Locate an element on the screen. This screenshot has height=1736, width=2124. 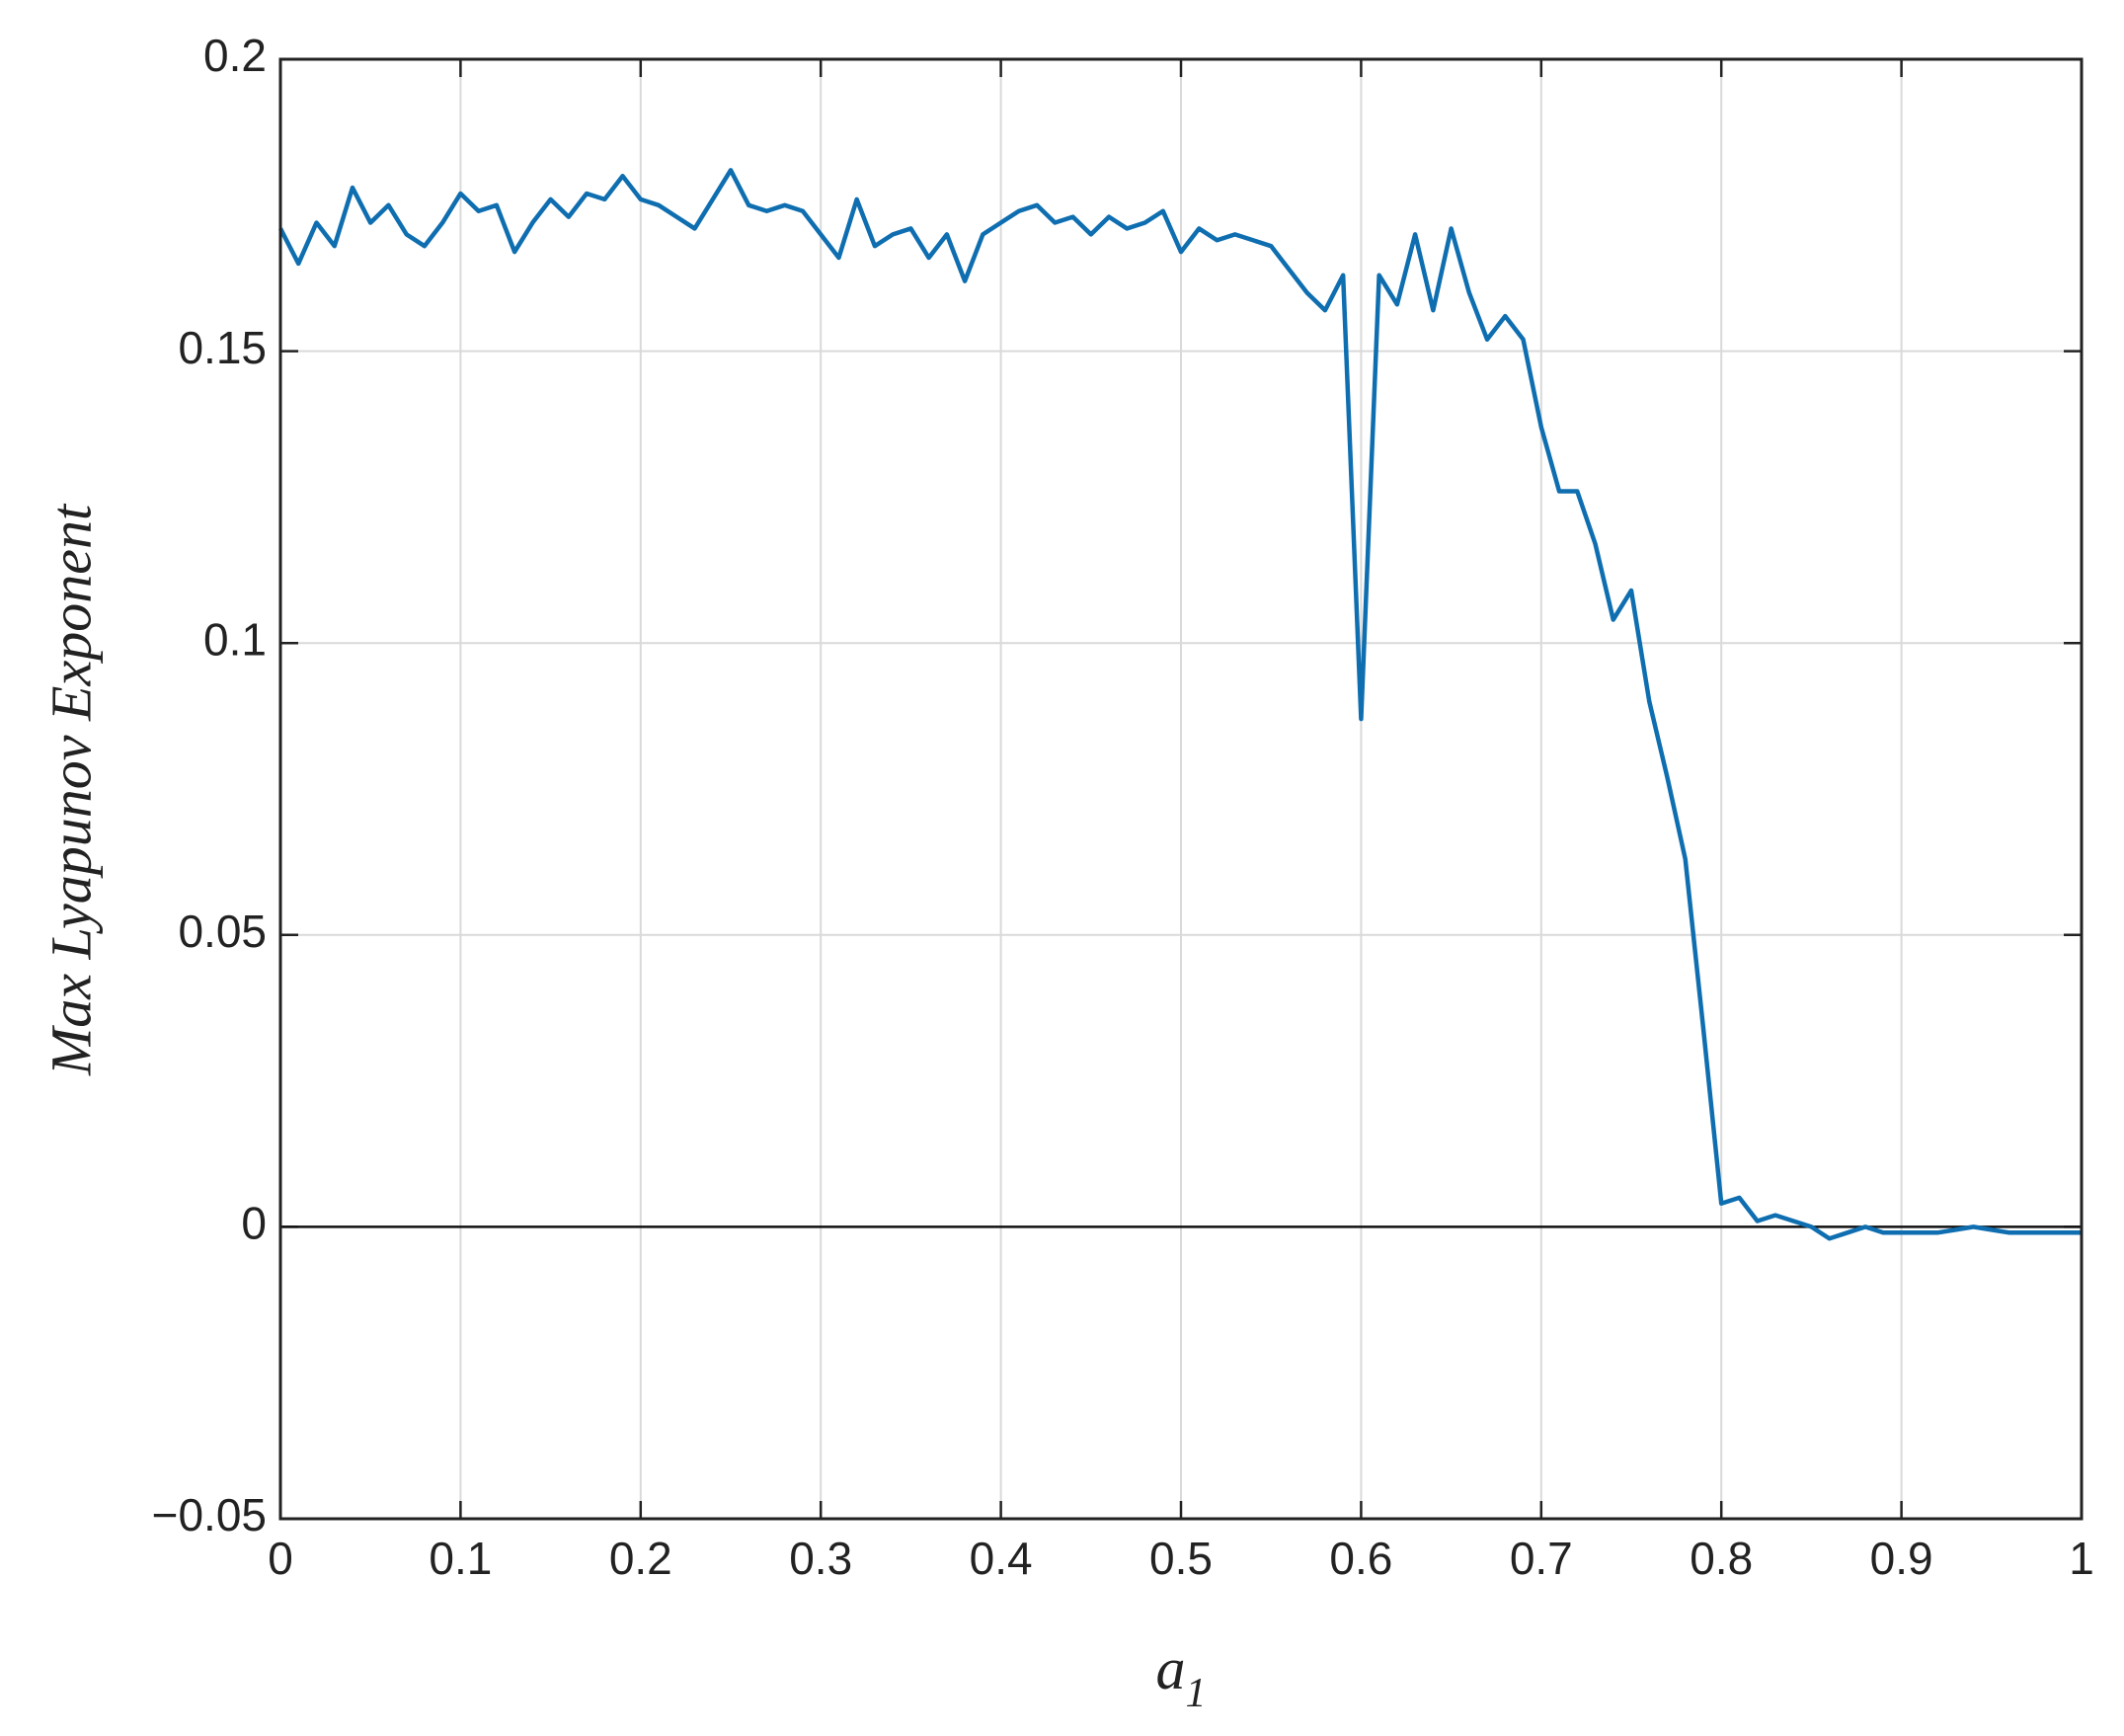
x-tick-label: 0.8 is located at coordinates (1721, 1558).